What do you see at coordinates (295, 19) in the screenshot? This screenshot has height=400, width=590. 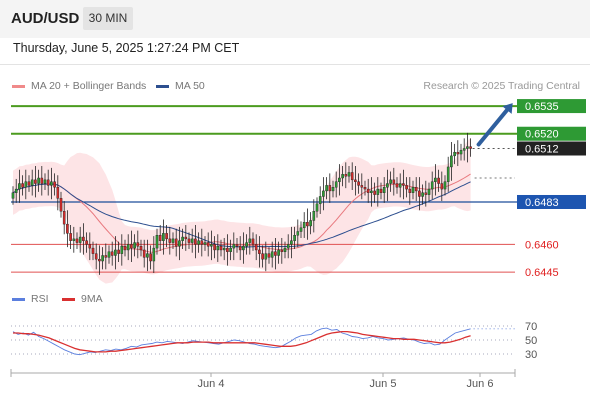 I see `toolbar: AUD/USD 30 MIN` at bounding box center [295, 19].